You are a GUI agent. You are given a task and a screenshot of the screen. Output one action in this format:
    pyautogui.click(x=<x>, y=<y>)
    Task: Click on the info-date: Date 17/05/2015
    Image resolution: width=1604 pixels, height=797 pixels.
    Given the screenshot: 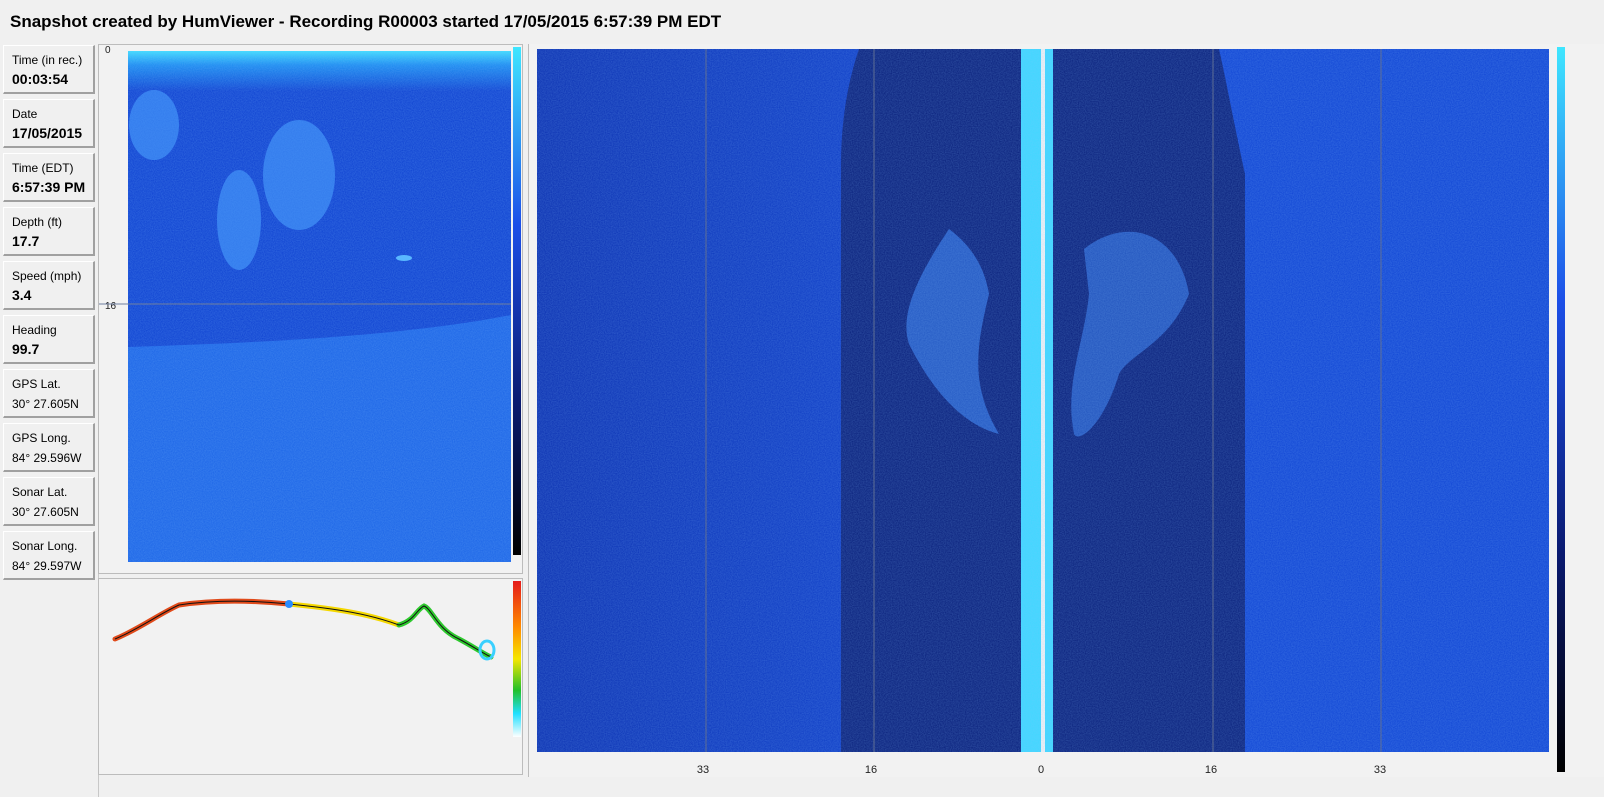 What is the action you would take?
    pyautogui.click(x=49, y=123)
    